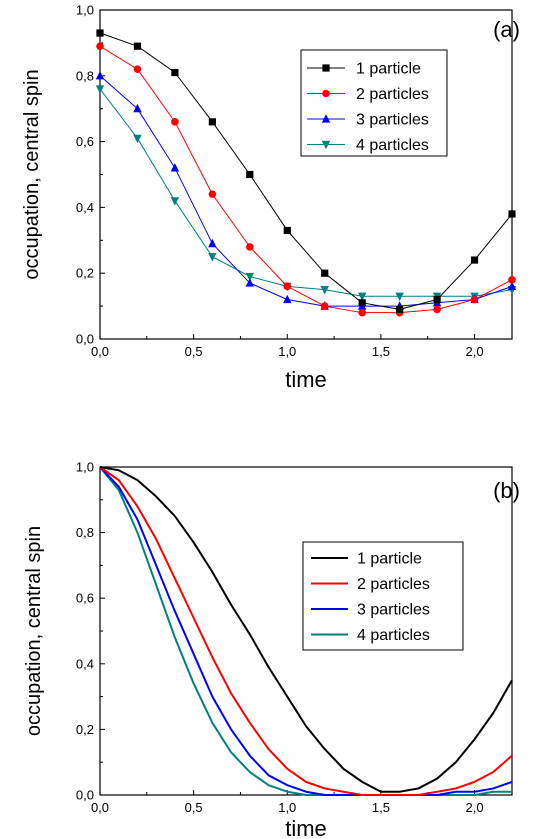 This screenshot has height=839, width=545. I want to click on legend-label: 4 particles, so click(393, 635).